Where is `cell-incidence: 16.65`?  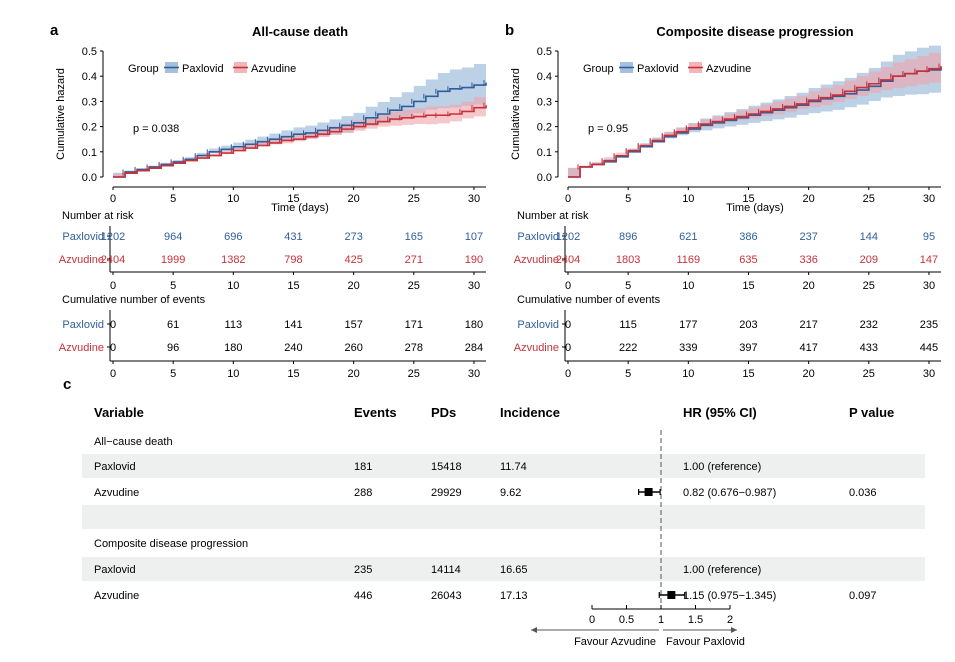 cell-incidence: 16.65 is located at coordinates (514, 570).